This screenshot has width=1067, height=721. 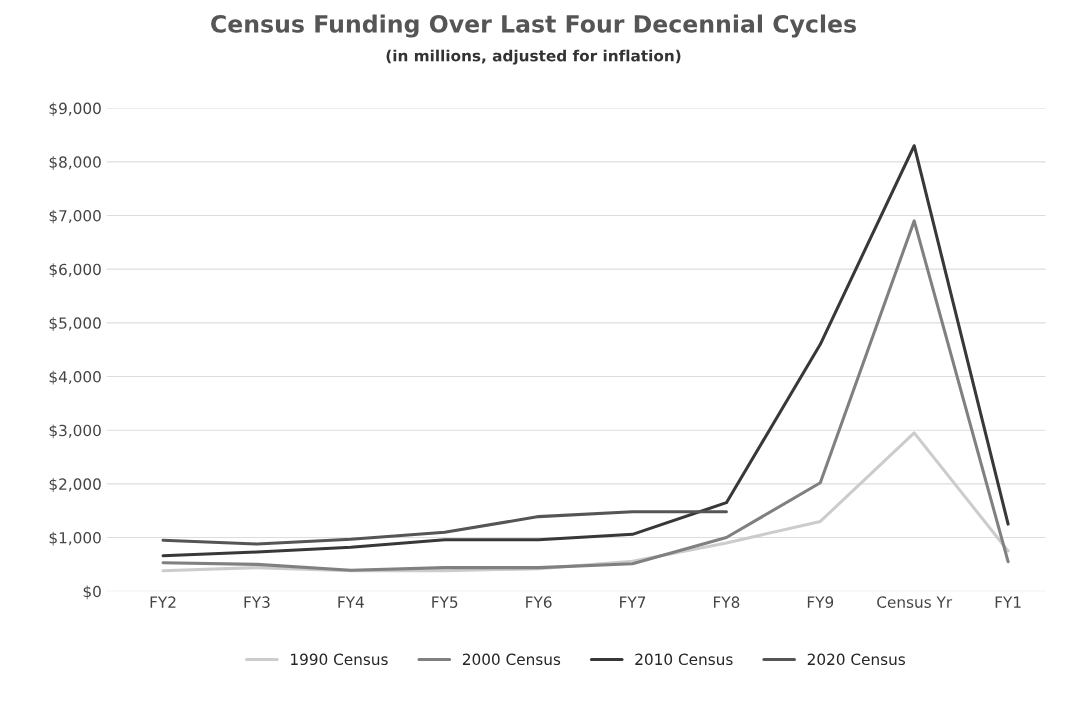 I want to click on legend-label: 2010 Census, so click(x=684, y=659).